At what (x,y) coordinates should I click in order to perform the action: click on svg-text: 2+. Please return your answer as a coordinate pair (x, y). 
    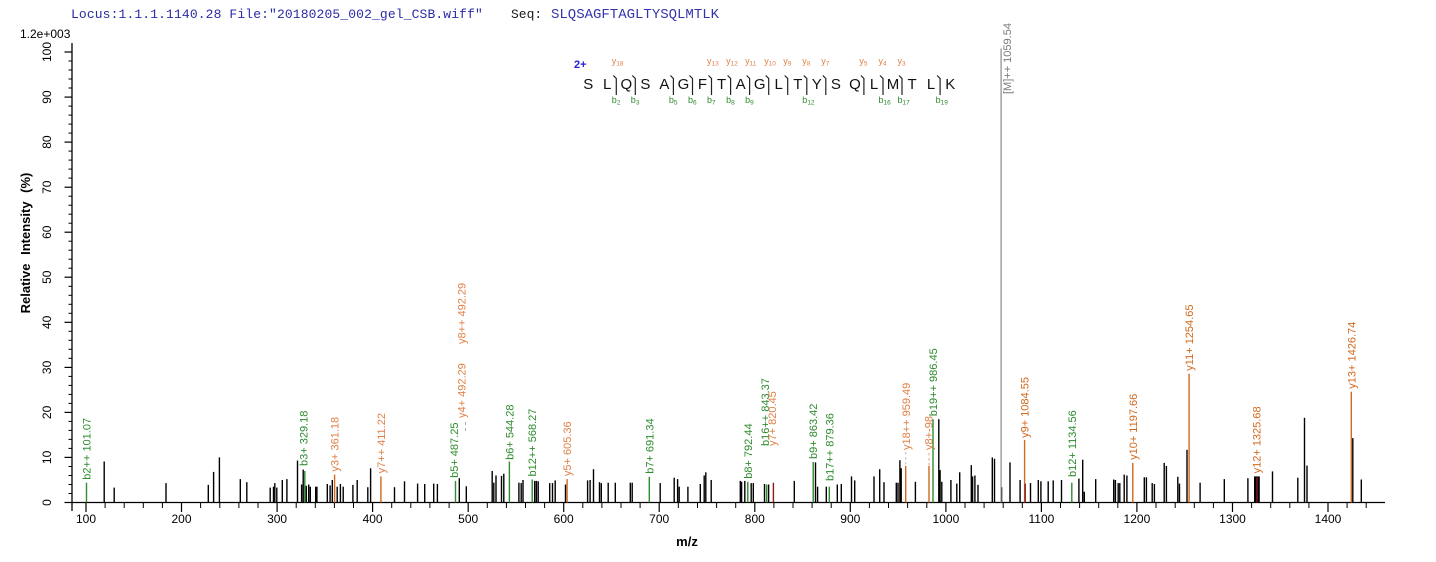
    Looking at the image, I should click on (580, 65).